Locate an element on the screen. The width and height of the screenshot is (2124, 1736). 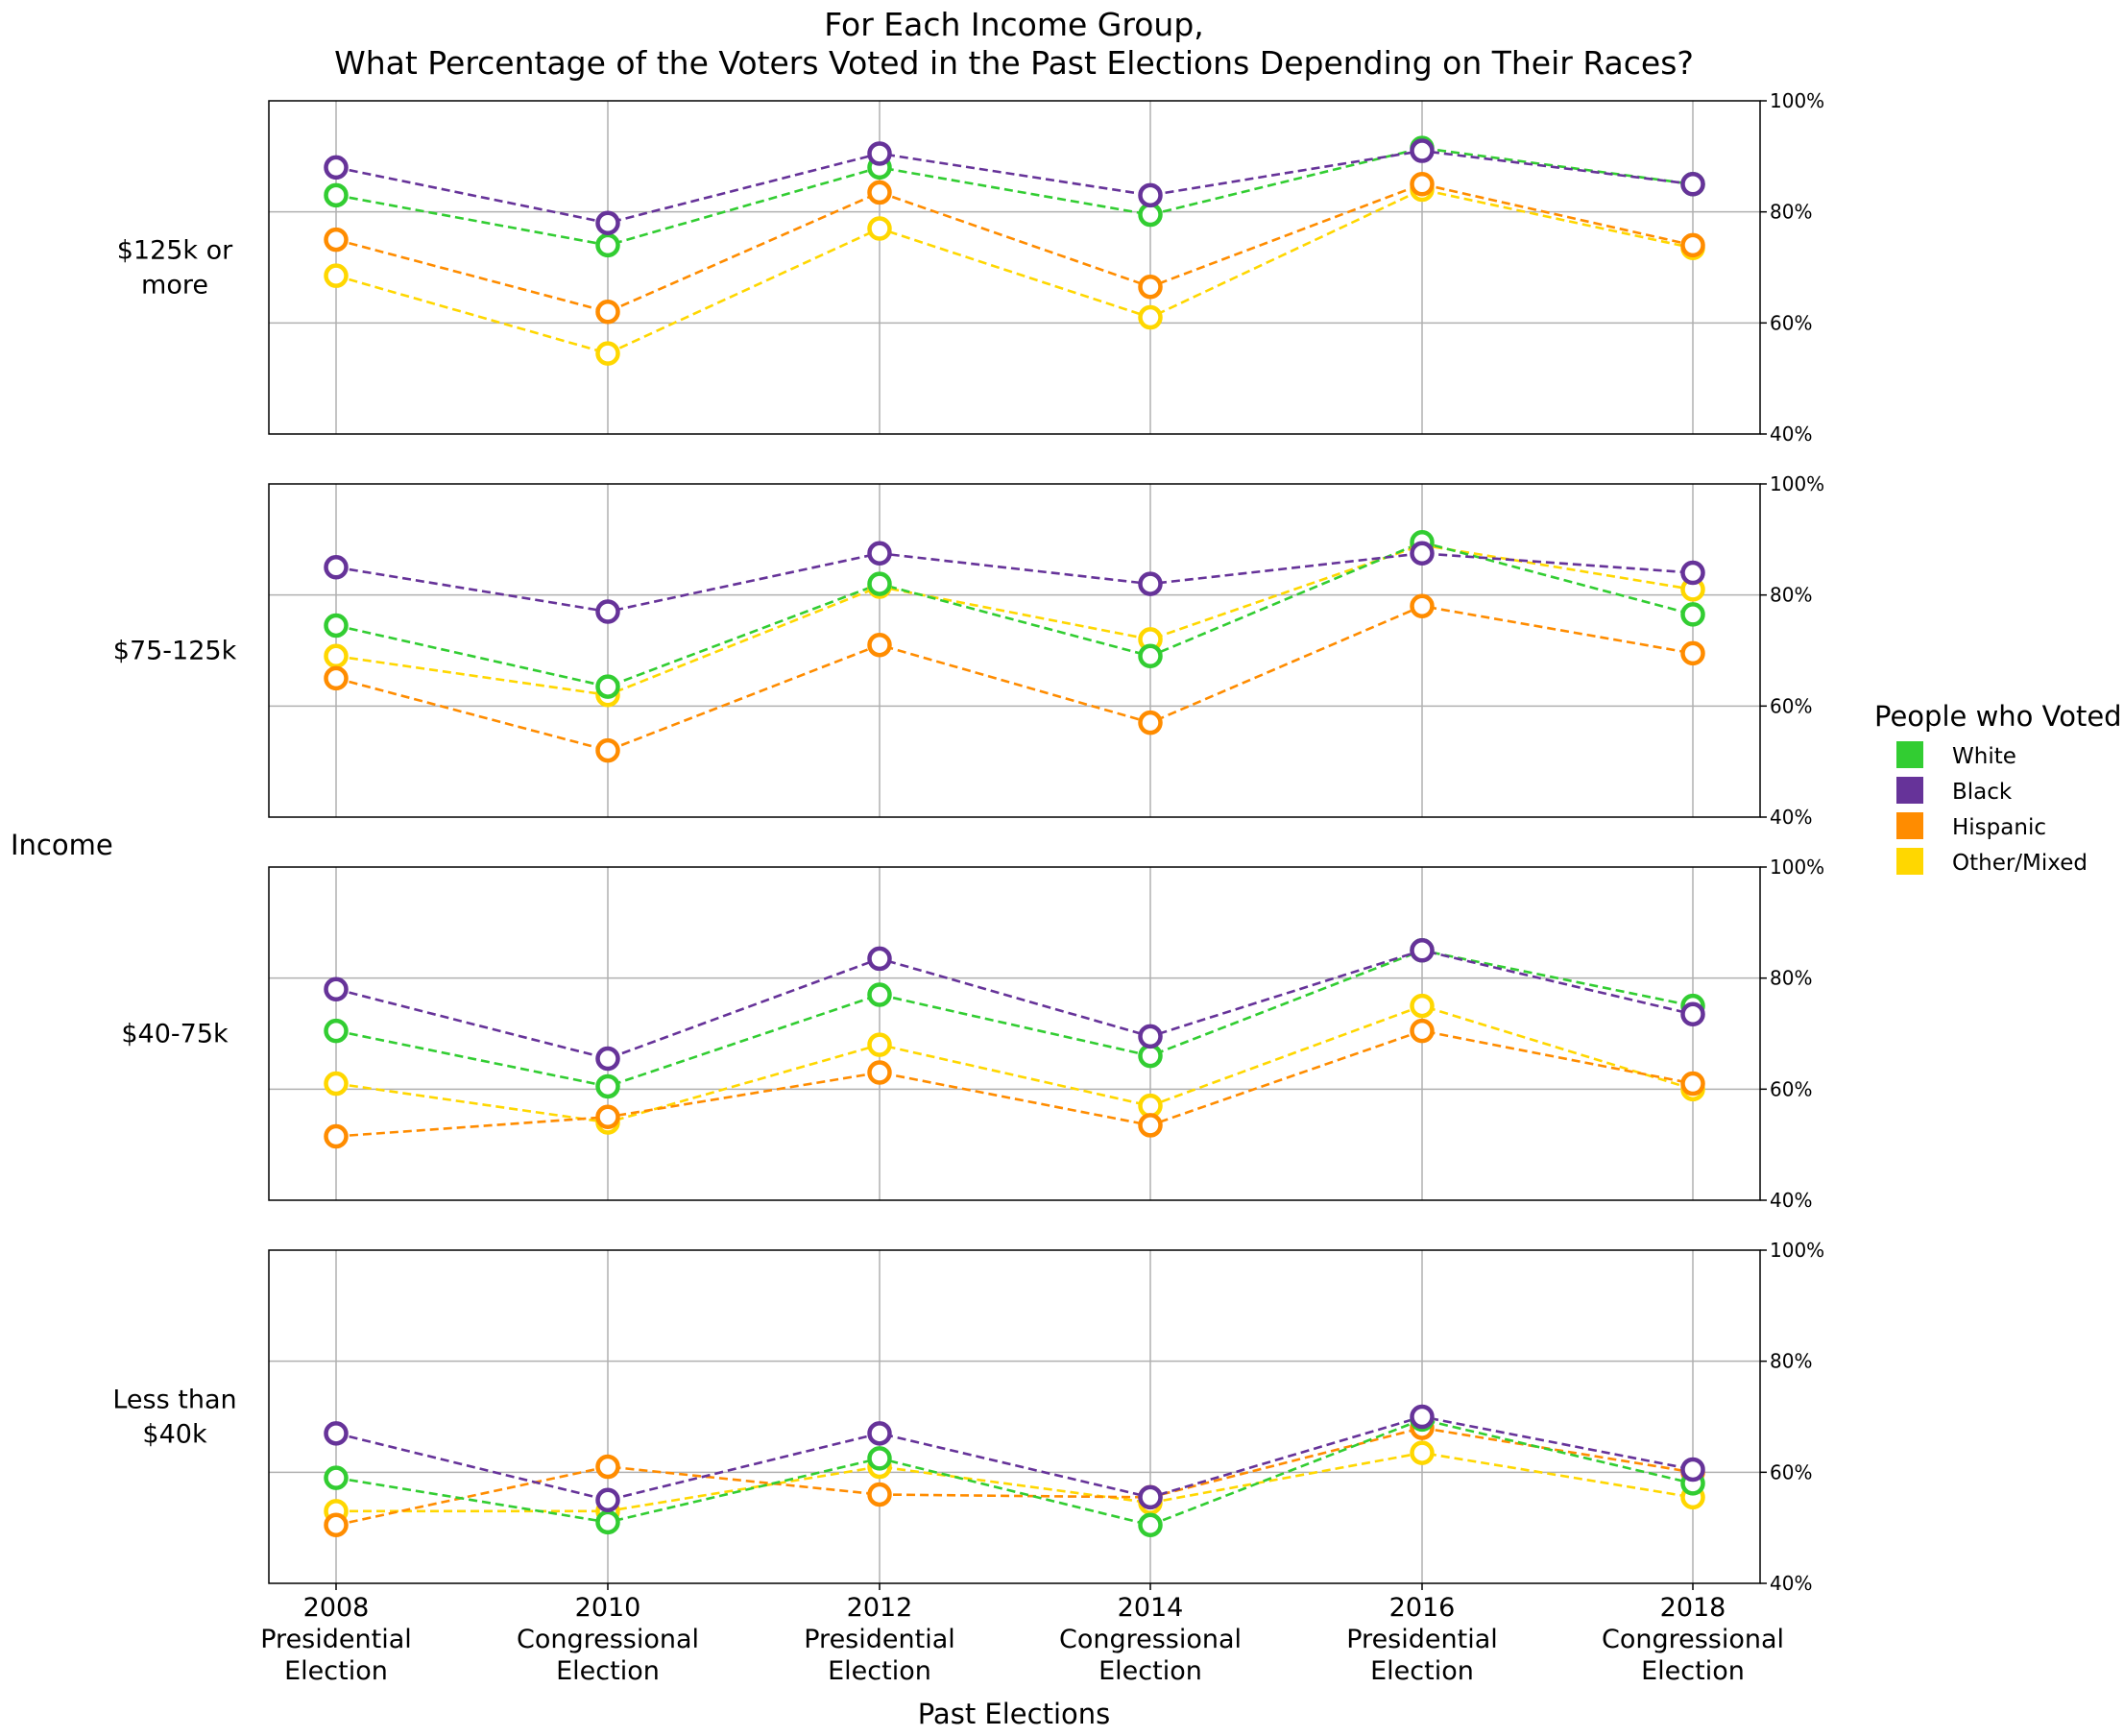
x-tick-label: Presidential is located at coordinates (336, 1639).